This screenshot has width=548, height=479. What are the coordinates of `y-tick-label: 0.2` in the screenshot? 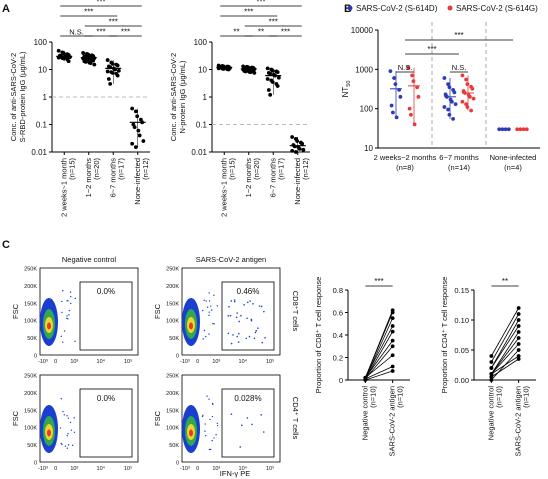 It's located at (338, 358).